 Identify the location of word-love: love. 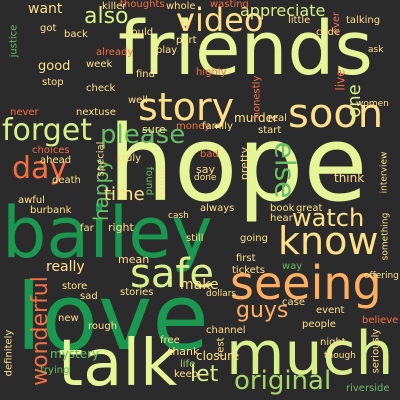
(112, 317).